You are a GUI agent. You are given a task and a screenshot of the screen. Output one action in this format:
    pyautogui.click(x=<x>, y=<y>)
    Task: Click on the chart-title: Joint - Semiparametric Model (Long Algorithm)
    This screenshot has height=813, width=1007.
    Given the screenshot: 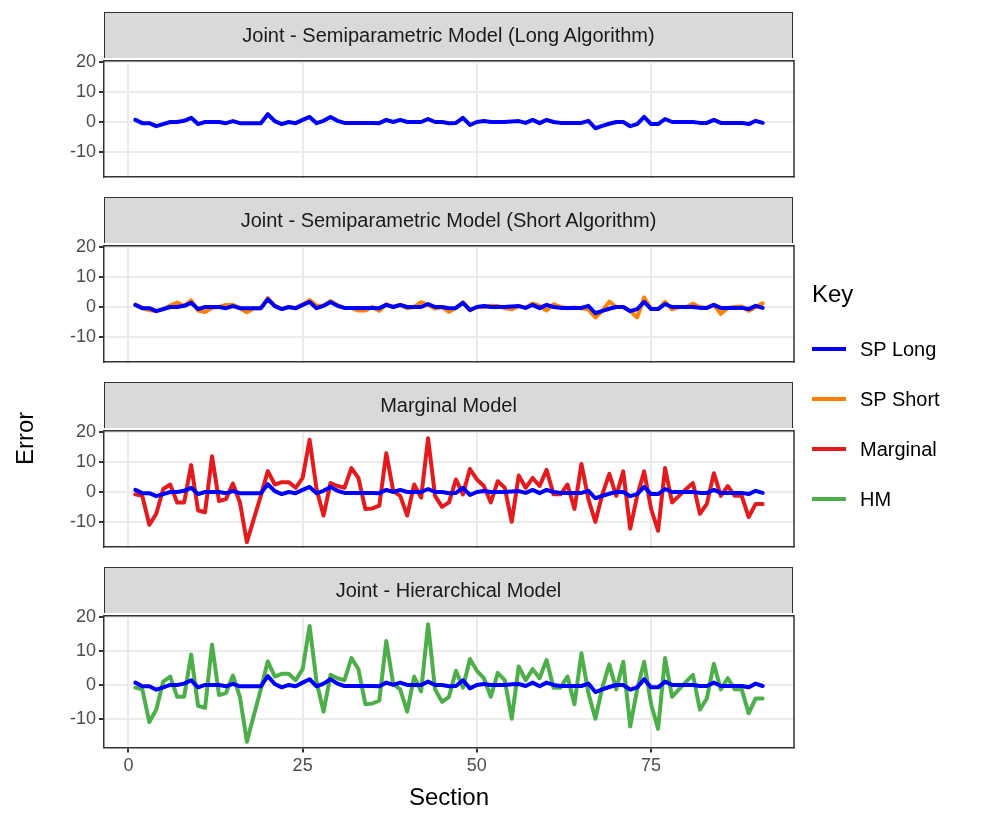 What is the action you would take?
    pyautogui.click(x=448, y=35)
    